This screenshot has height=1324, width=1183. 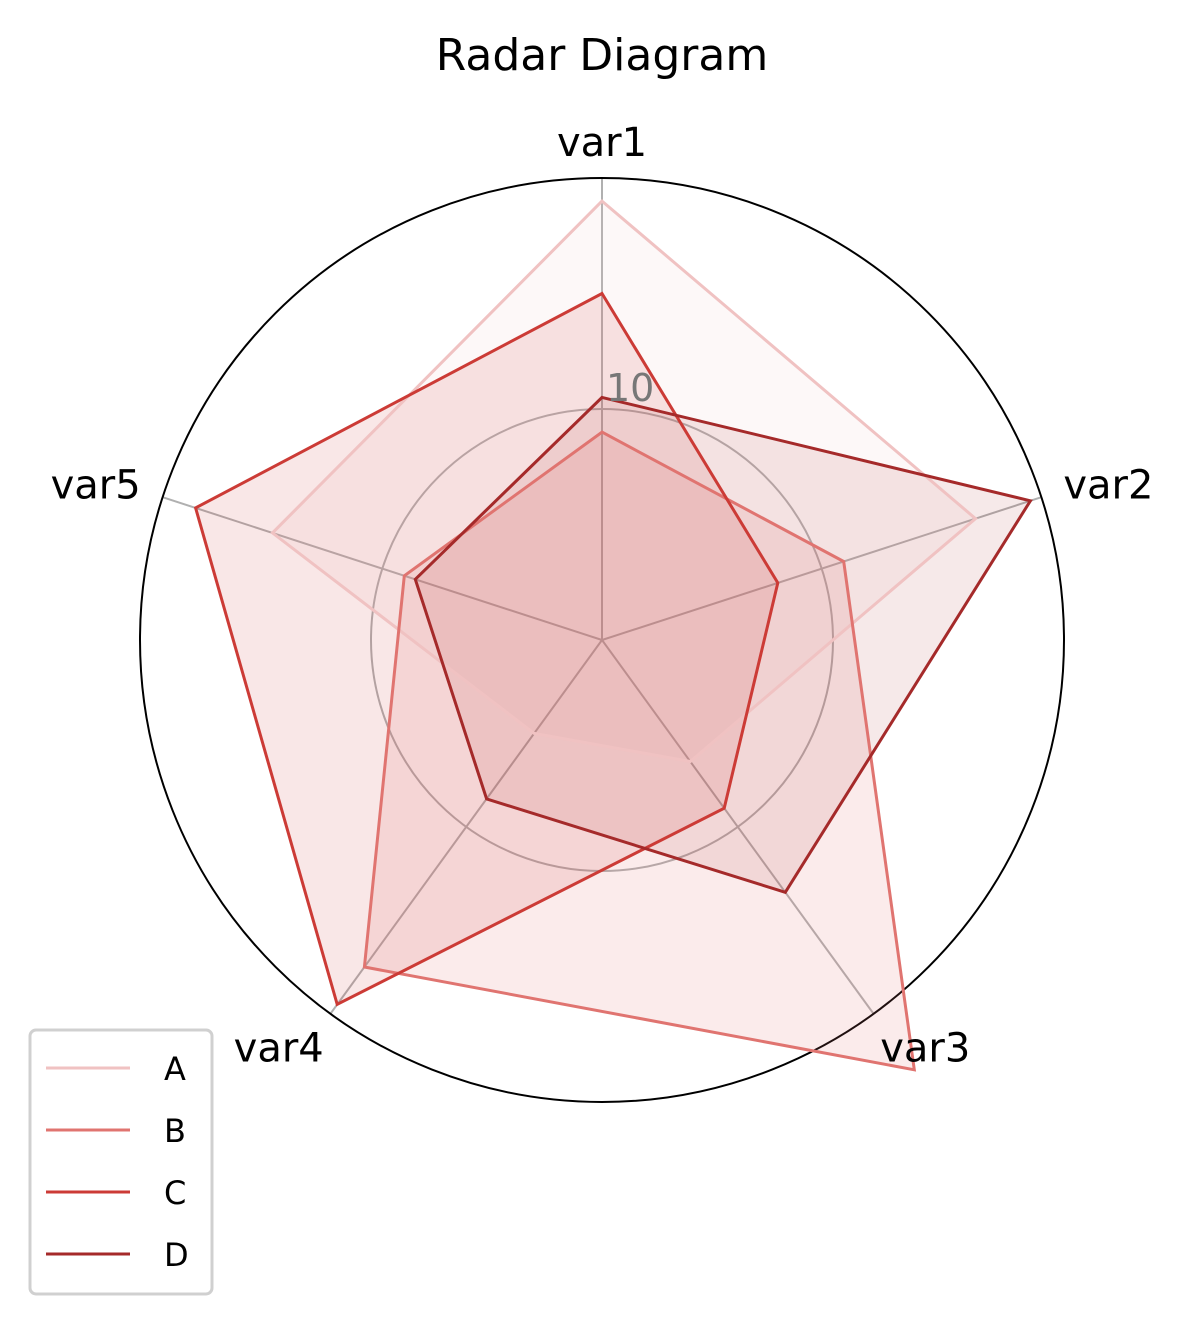 I want to click on category-label-var1: var1, so click(x=602, y=143).